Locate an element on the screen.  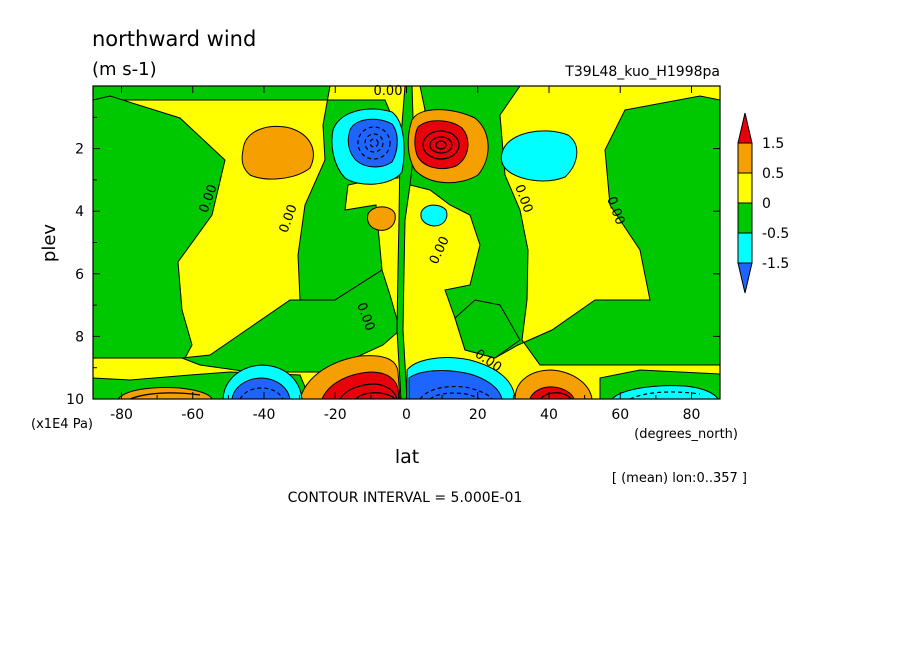
colorbar-label: -0.5 is located at coordinates (775, 234).